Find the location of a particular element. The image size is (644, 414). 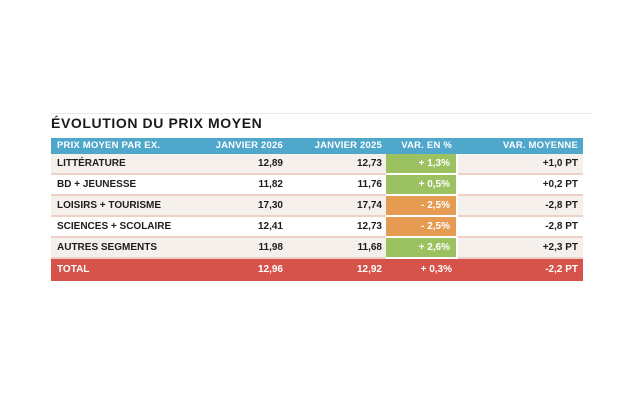

var-average: +0,2 PT is located at coordinates (520, 185).